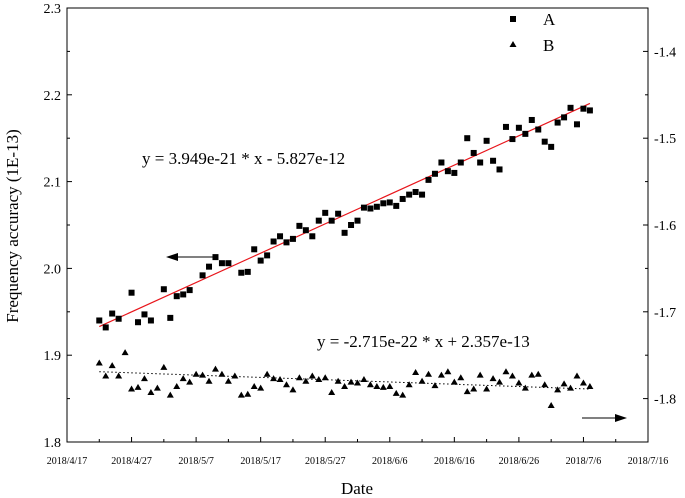  What do you see at coordinates (243, 158) in the screenshot?
I see `series-a-equation: y = 3.949e-21 * x - 5.827e-12` at bounding box center [243, 158].